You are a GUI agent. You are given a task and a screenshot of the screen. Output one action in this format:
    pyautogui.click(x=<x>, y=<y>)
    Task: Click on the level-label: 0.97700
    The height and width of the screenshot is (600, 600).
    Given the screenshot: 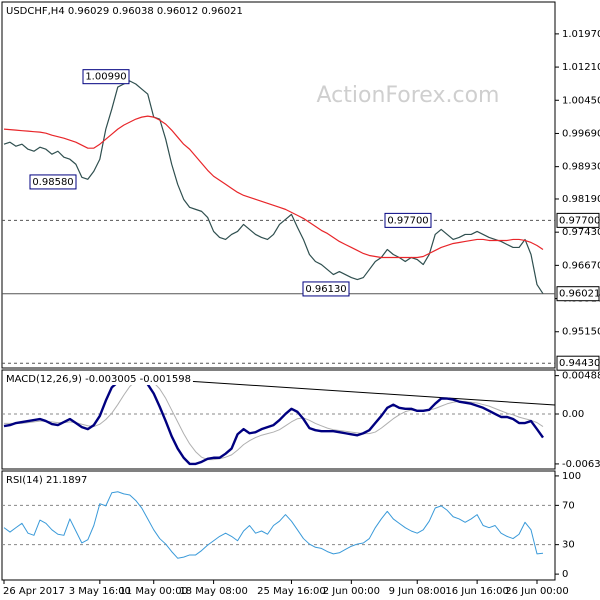 What is the action you would take?
    pyautogui.click(x=579, y=220)
    